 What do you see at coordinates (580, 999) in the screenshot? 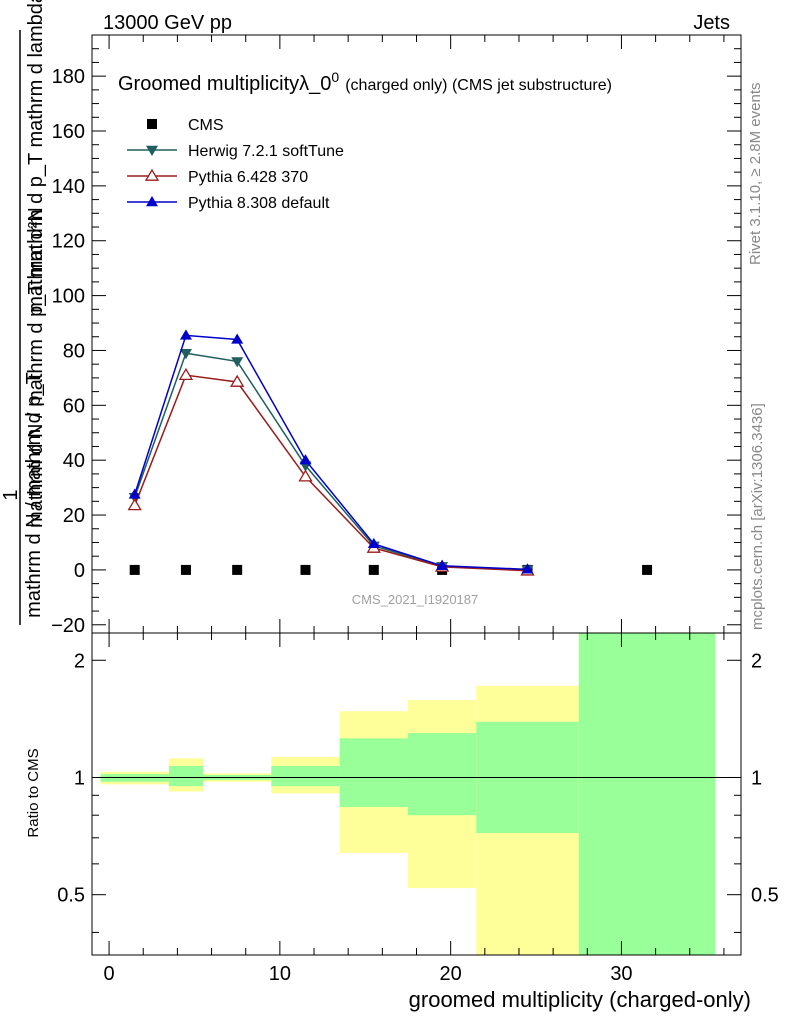
I see `x-axis-title: groomed multiplicity (charged-only)` at bounding box center [580, 999].